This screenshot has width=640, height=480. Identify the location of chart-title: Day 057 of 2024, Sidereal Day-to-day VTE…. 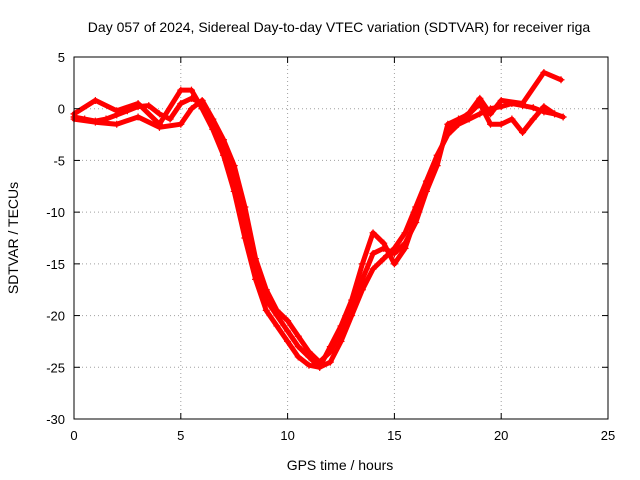
(339, 27).